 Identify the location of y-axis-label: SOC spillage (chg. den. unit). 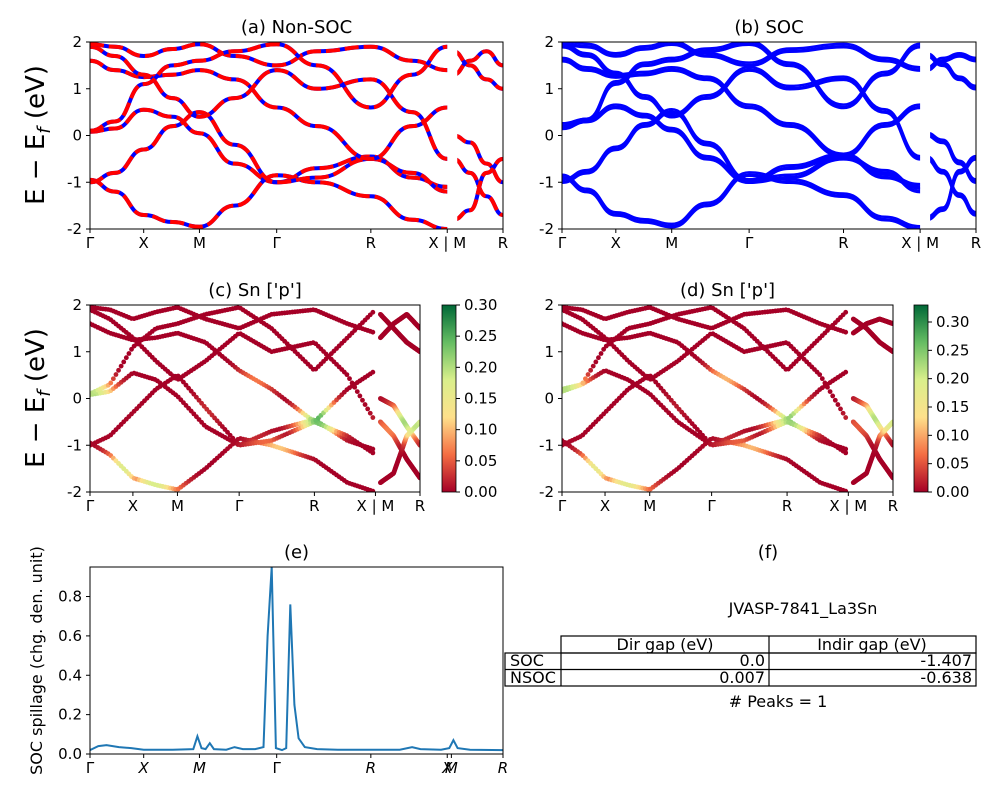
(36, 660).